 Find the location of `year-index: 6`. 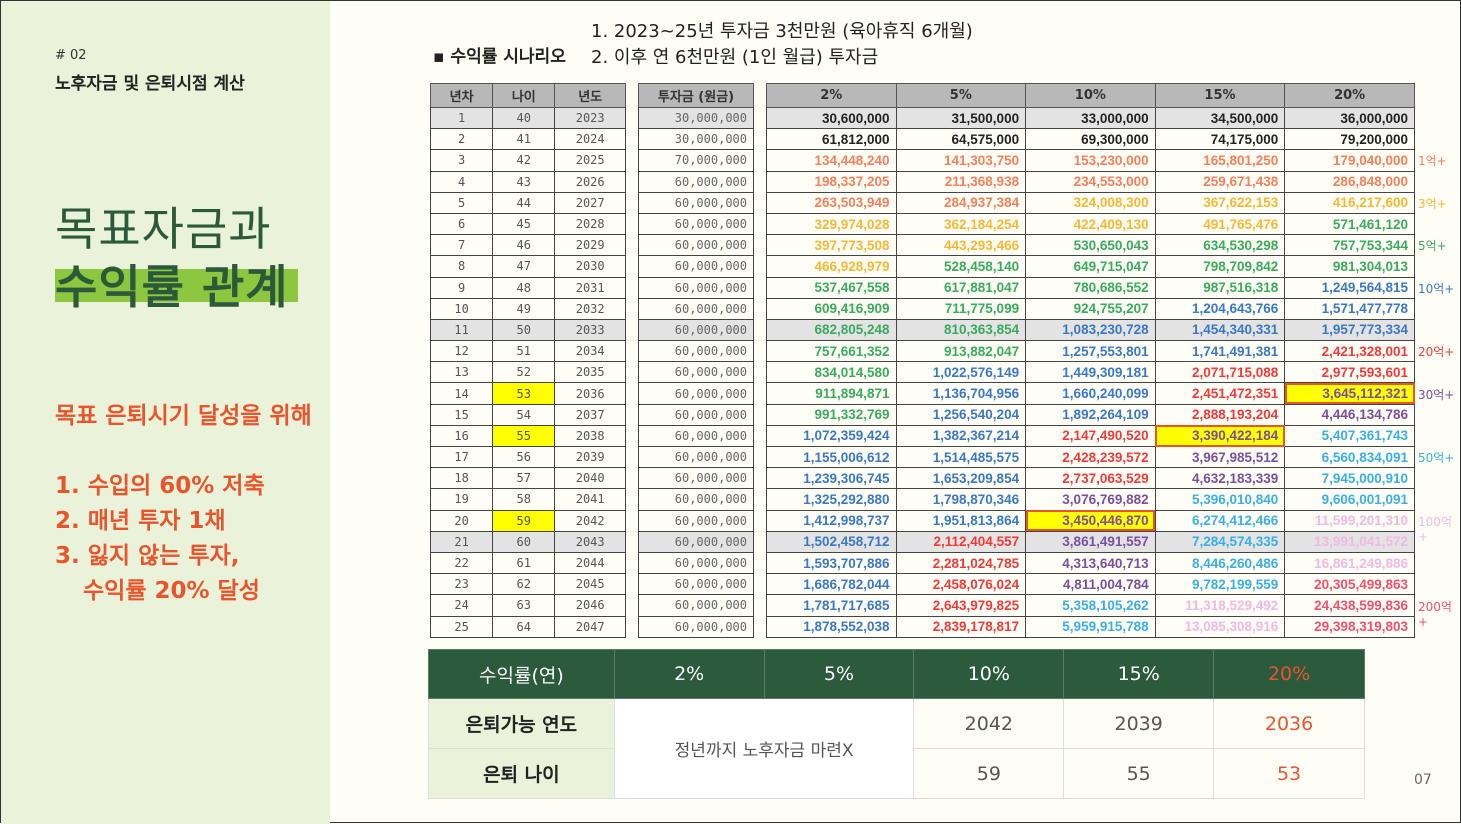

year-index: 6 is located at coordinates (461, 224).